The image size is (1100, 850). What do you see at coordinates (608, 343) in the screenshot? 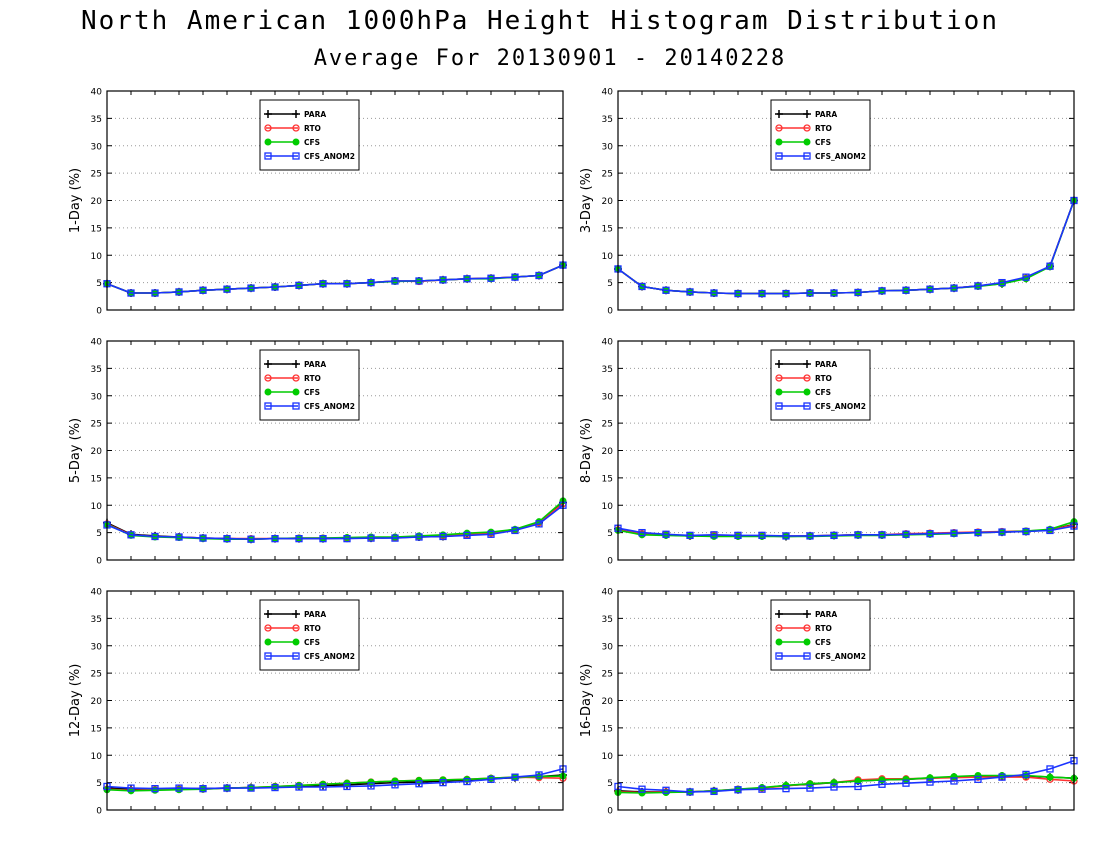
I see `y-tick-label: 40` at bounding box center [608, 343].